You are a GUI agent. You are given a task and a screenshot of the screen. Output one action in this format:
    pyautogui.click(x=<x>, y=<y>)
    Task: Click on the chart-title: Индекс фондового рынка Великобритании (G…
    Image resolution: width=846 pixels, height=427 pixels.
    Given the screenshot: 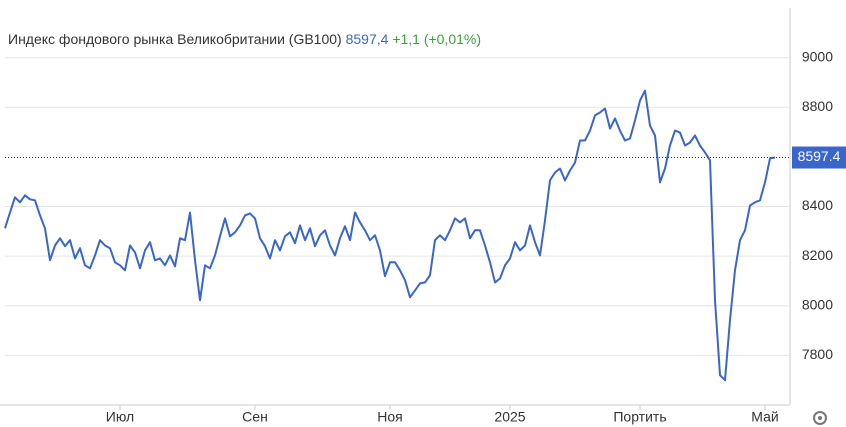 What is the action you would take?
    pyautogui.click(x=175, y=39)
    